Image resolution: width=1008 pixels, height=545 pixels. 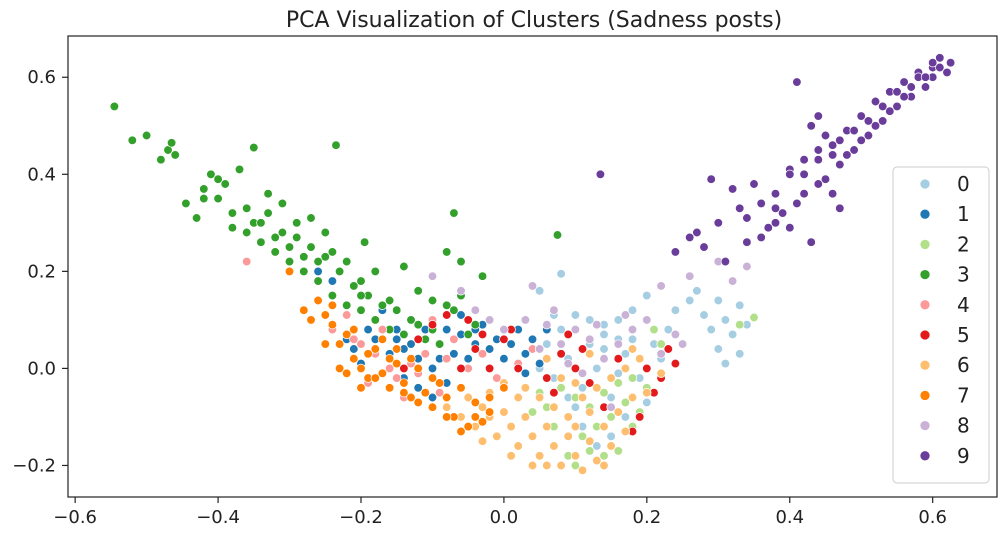 What do you see at coordinates (41, 271) in the screenshot?
I see `y-tick-label: 0.2` at bounding box center [41, 271].